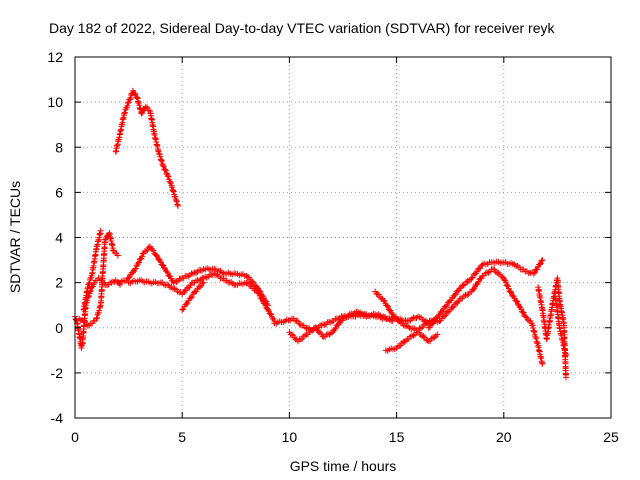 The height and width of the screenshot is (480, 640). What do you see at coordinates (55, 102) in the screenshot?
I see `y-tick-label: 10` at bounding box center [55, 102].